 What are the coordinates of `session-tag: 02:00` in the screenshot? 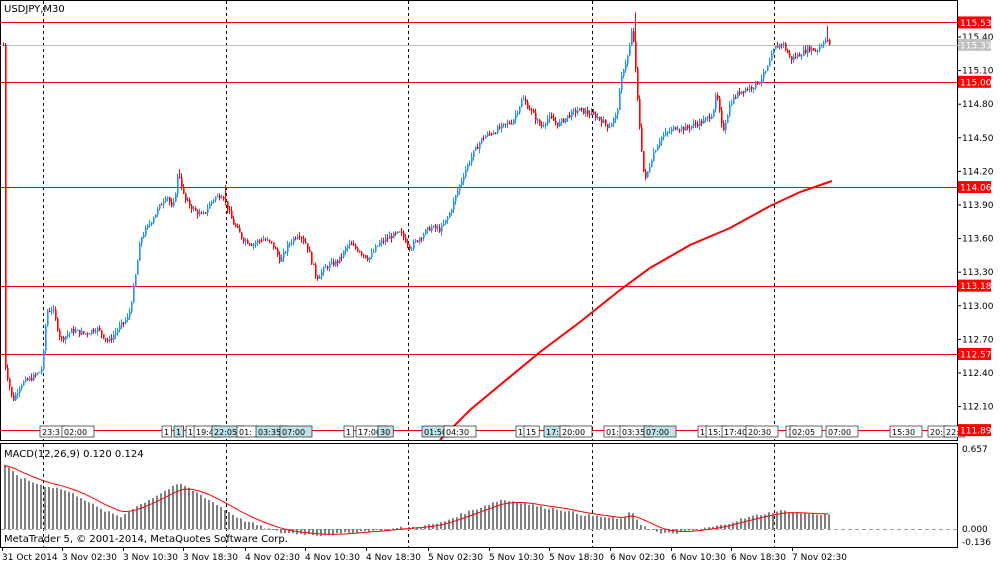 It's located at (78, 431).